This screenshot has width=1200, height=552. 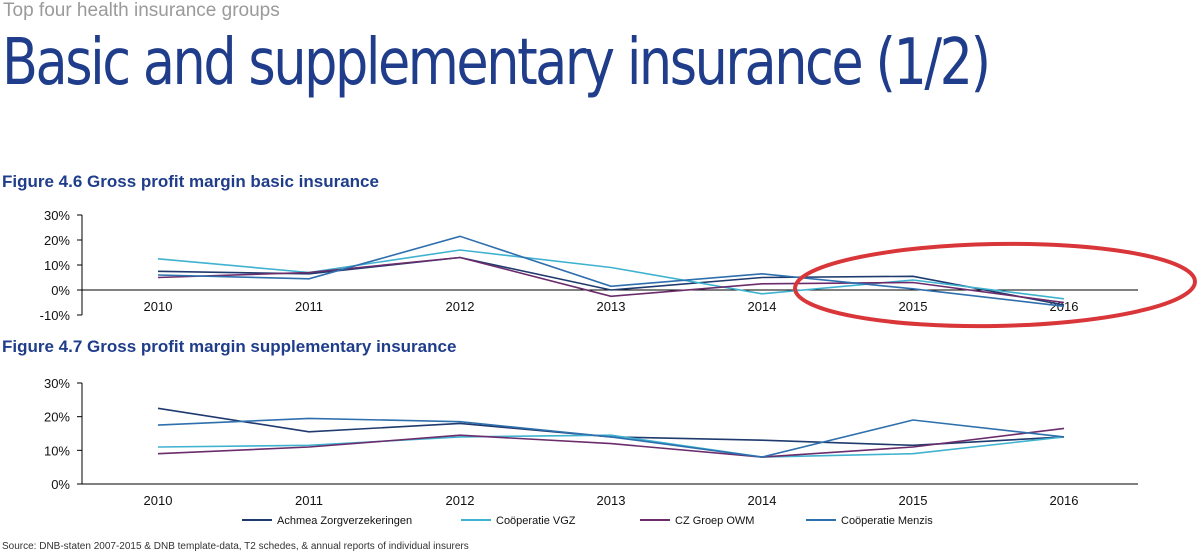 I want to click on legend-label: Achmea Zorgverzekeringen, so click(x=344, y=521).